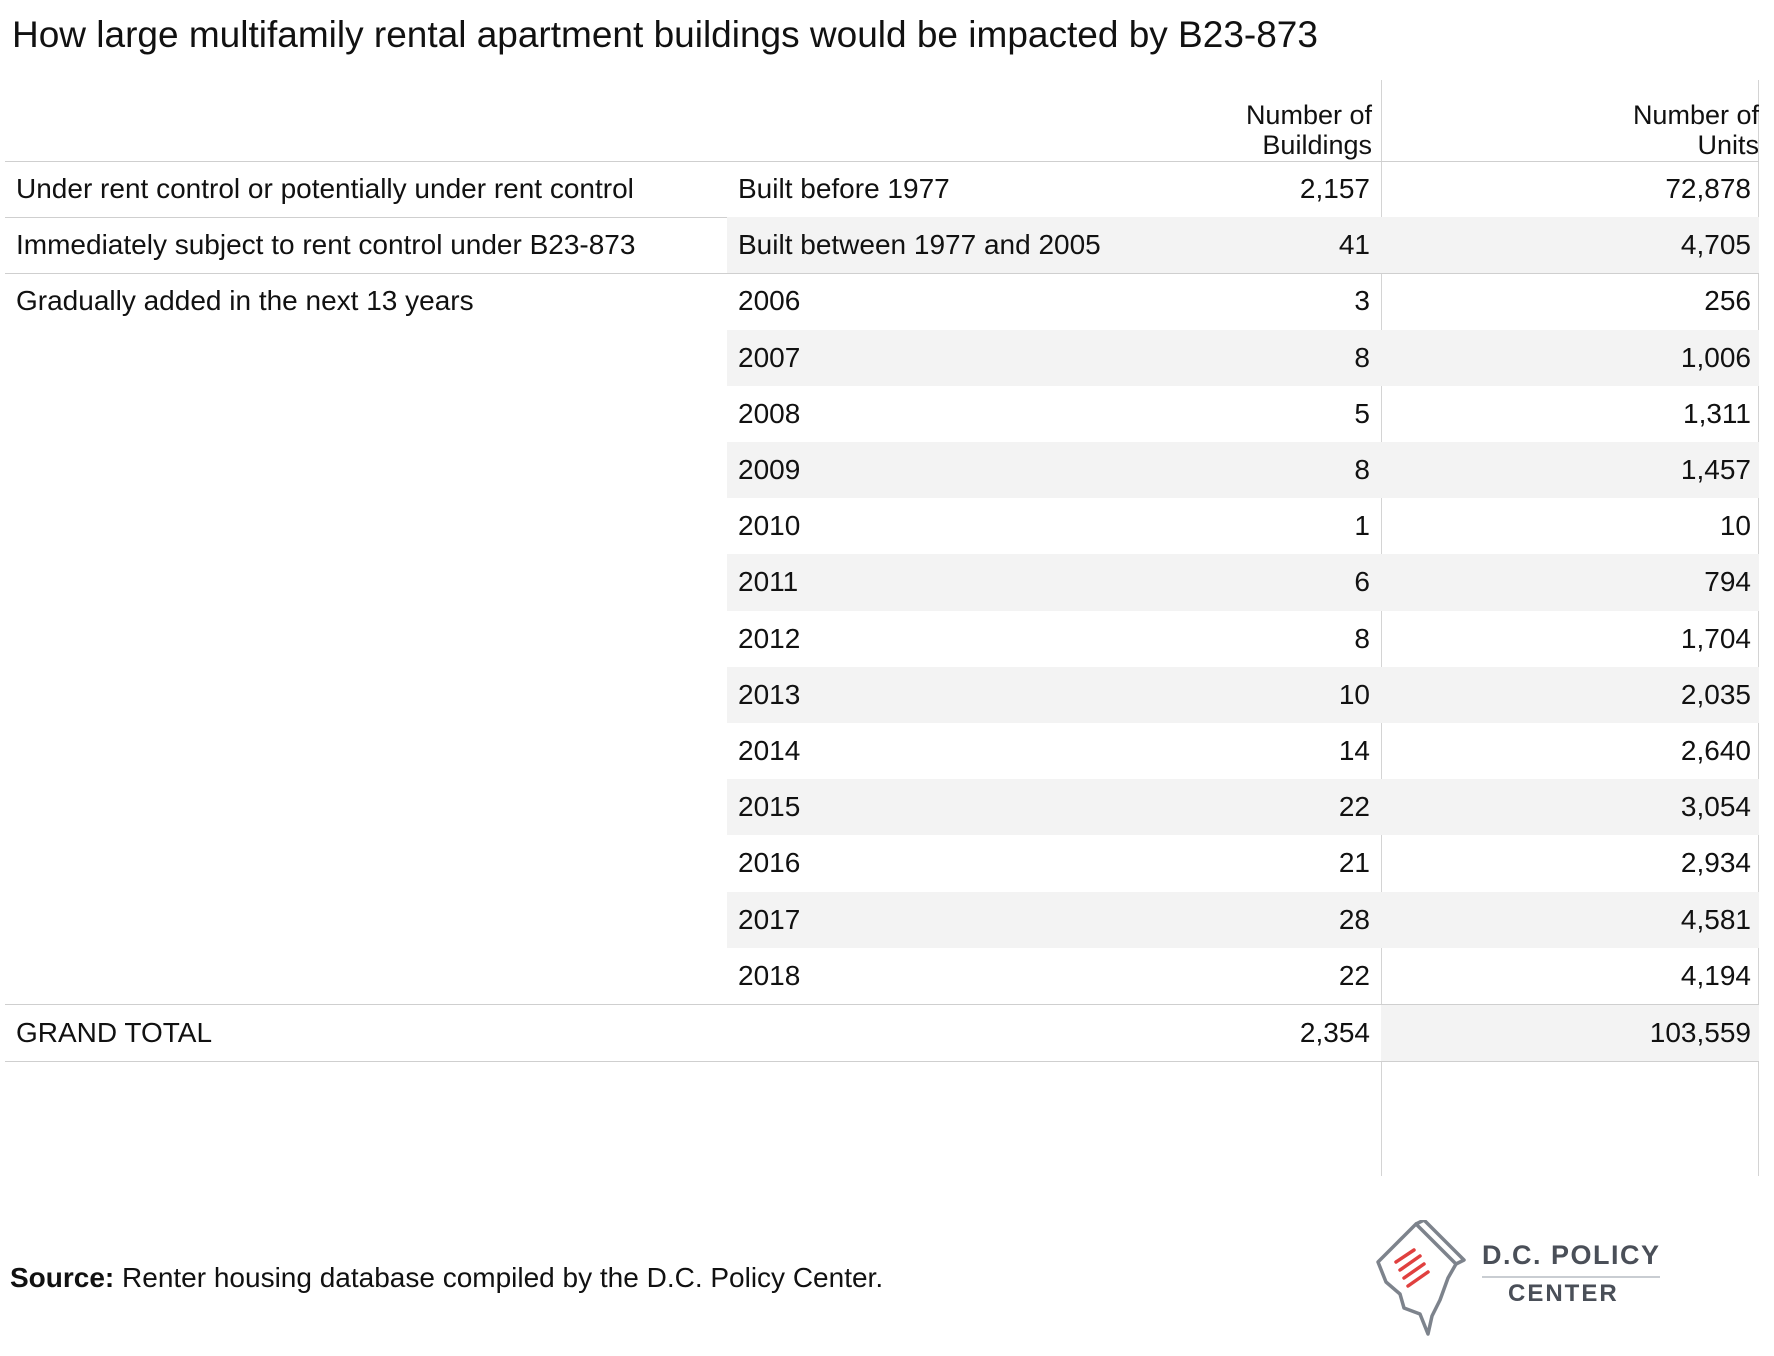  What do you see at coordinates (1728, 145) in the screenshot?
I see `header-units-line2: Units` at bounding box center [1728, 145].